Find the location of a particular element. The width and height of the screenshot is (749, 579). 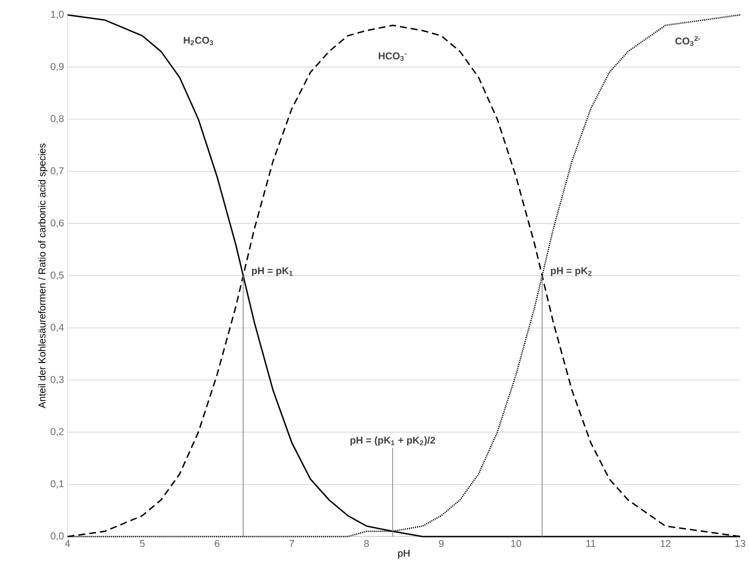

annotation: pH = (pK$_{1}$ + pK$_{2}$)/2 is located at coordinates (393, 441).